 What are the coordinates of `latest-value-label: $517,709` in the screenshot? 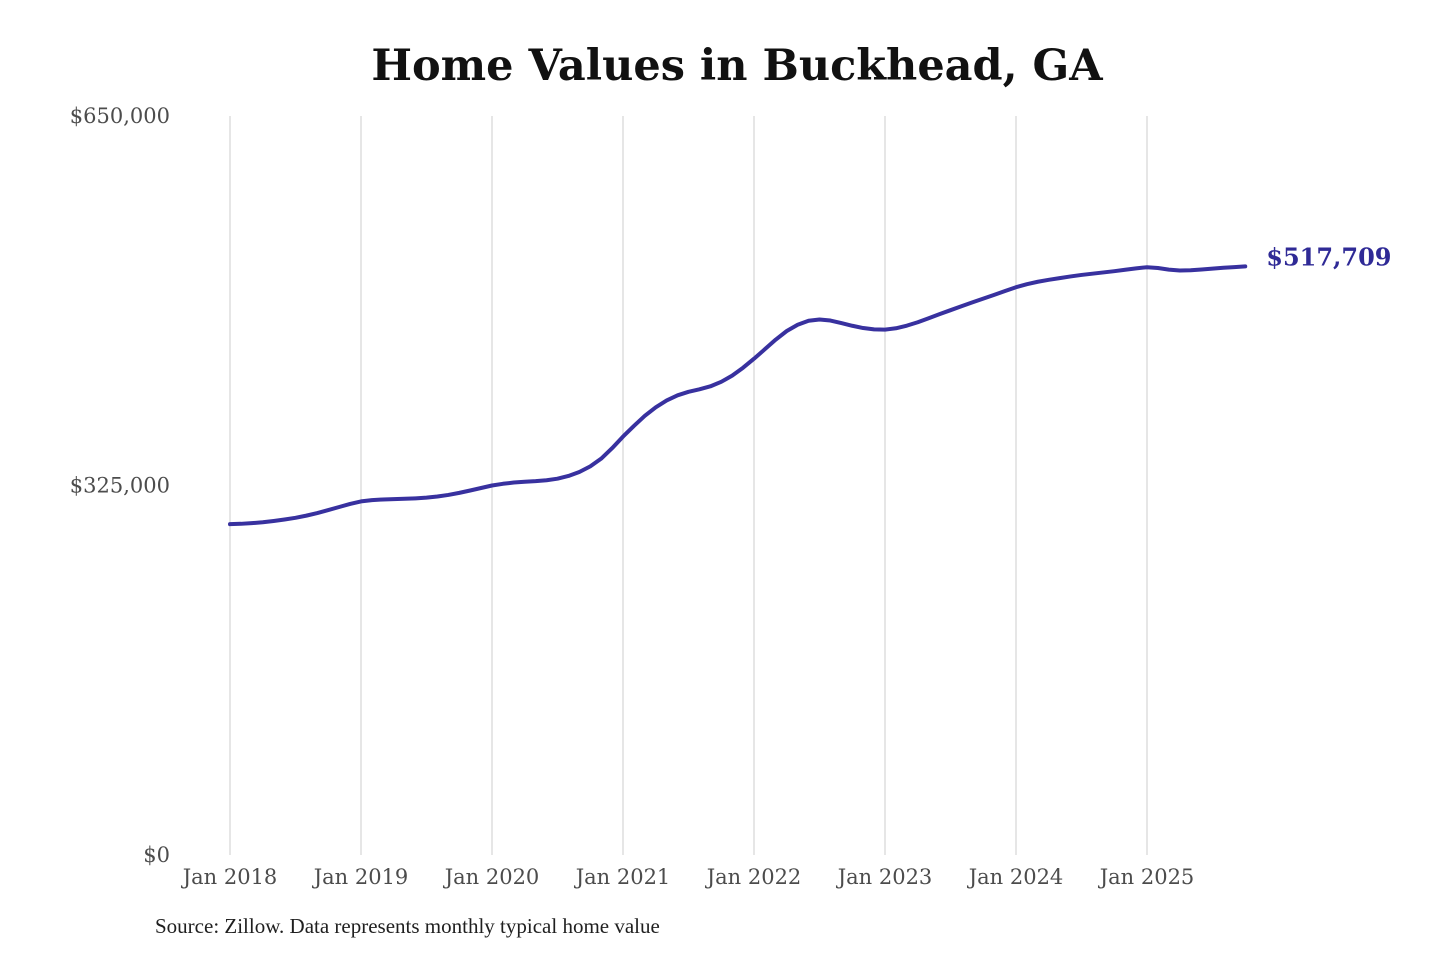 It's located at (1329, 257).